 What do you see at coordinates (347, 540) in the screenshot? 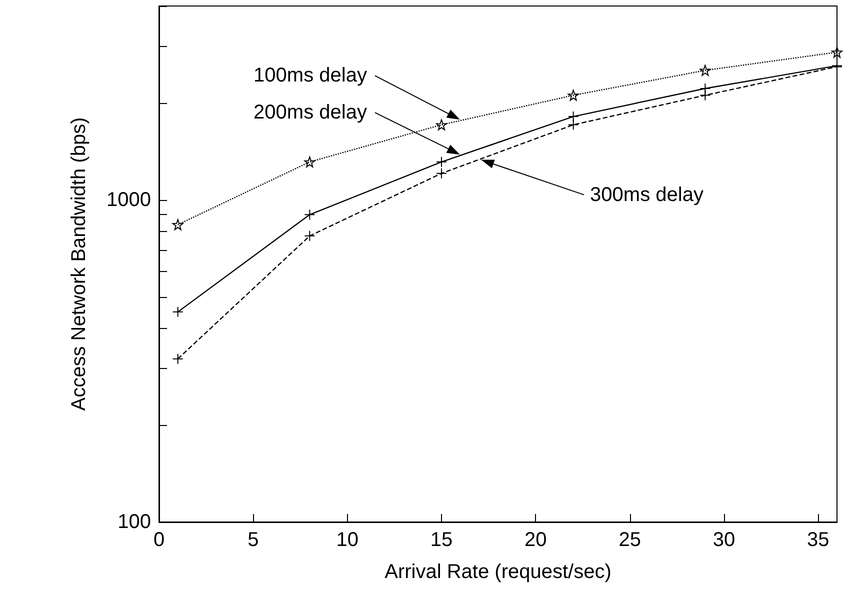
I see `x-tick-label: 10` at bounding box center [347, 540].